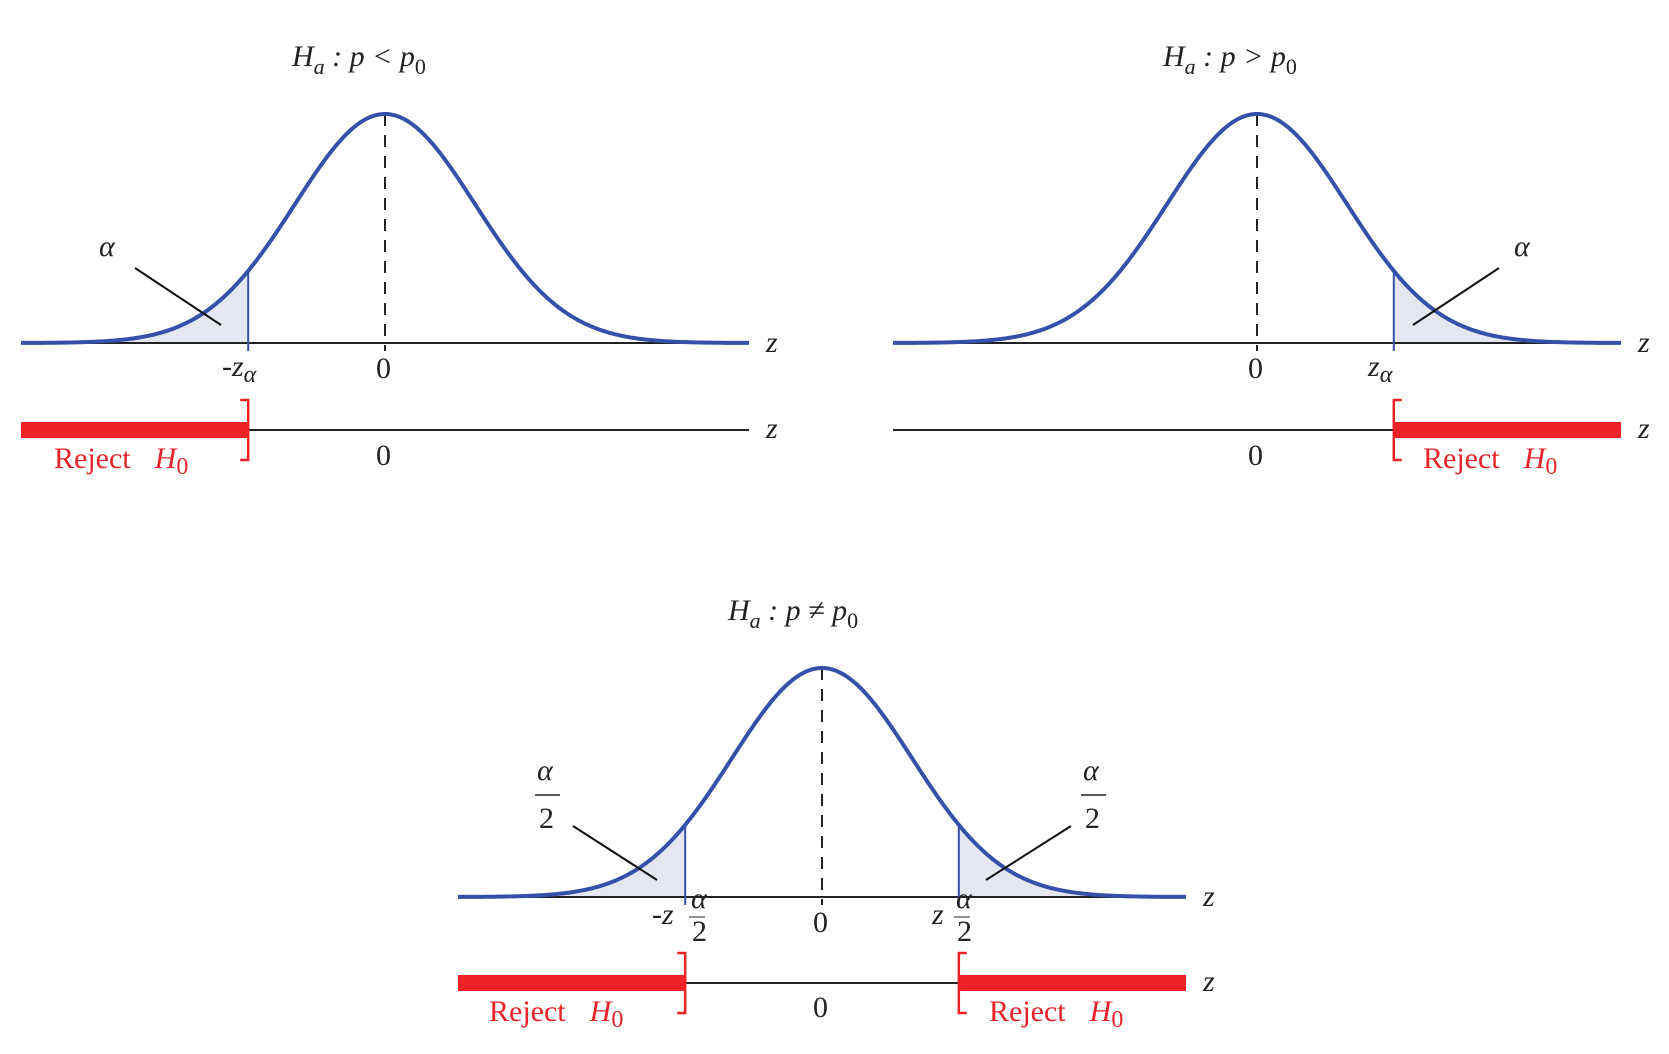 This screenshot has width=1669, height=1054. Describe the element at coordinates (962, 983) in the screenshot. I see `reject-bracket-right` at that location.